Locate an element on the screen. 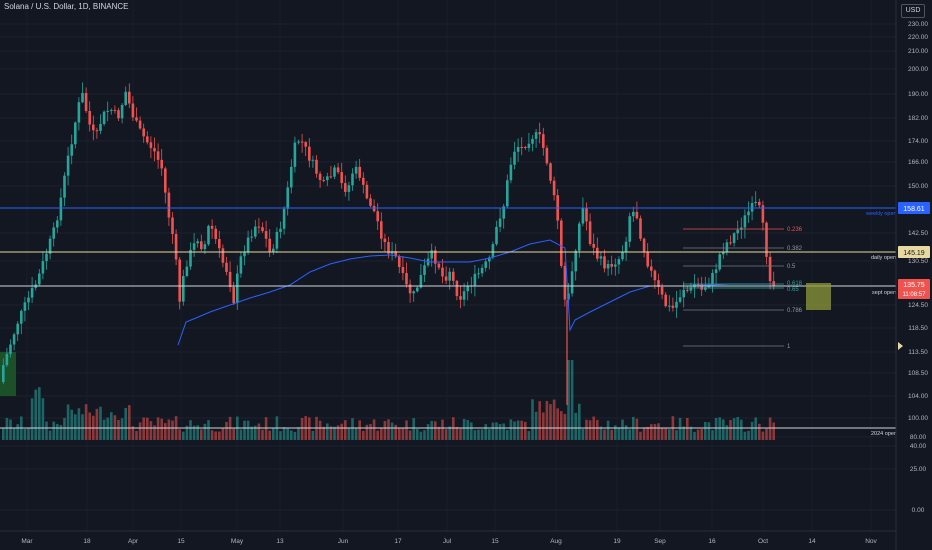 The image size is (932, 550). fib-0236: 0.236 is located at coordinates (795, 230).